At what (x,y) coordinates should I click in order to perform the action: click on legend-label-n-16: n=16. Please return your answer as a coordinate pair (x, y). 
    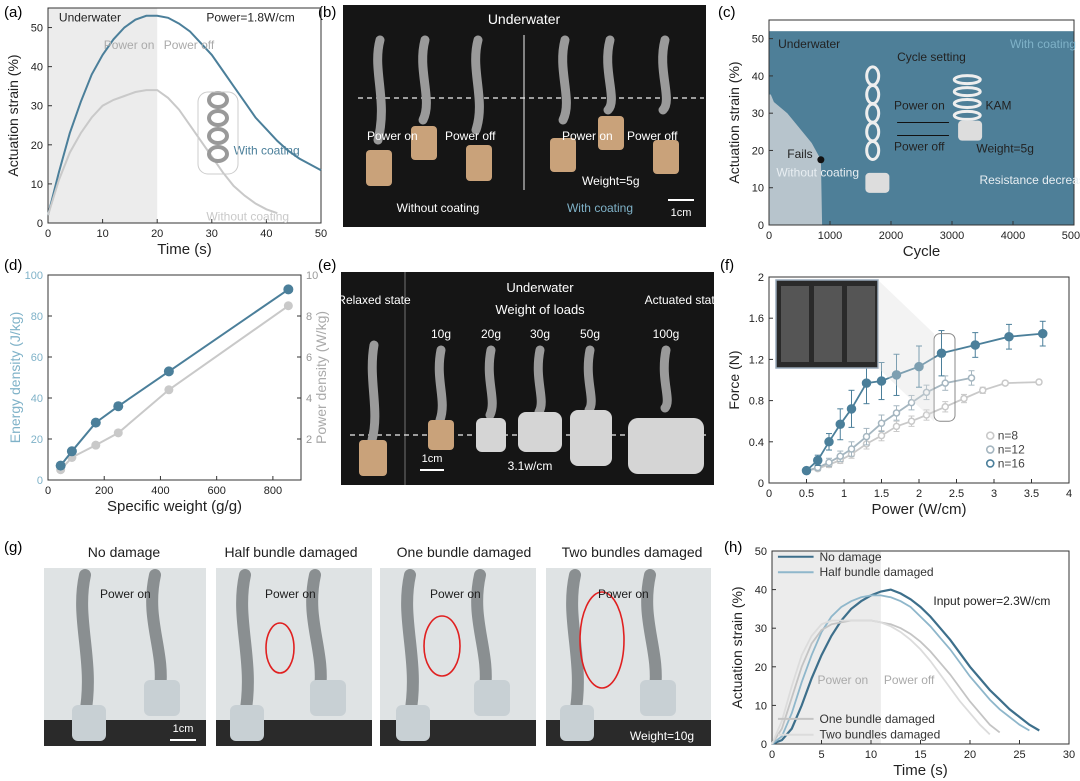
    Looking at the image, I should click on (1011, 463).